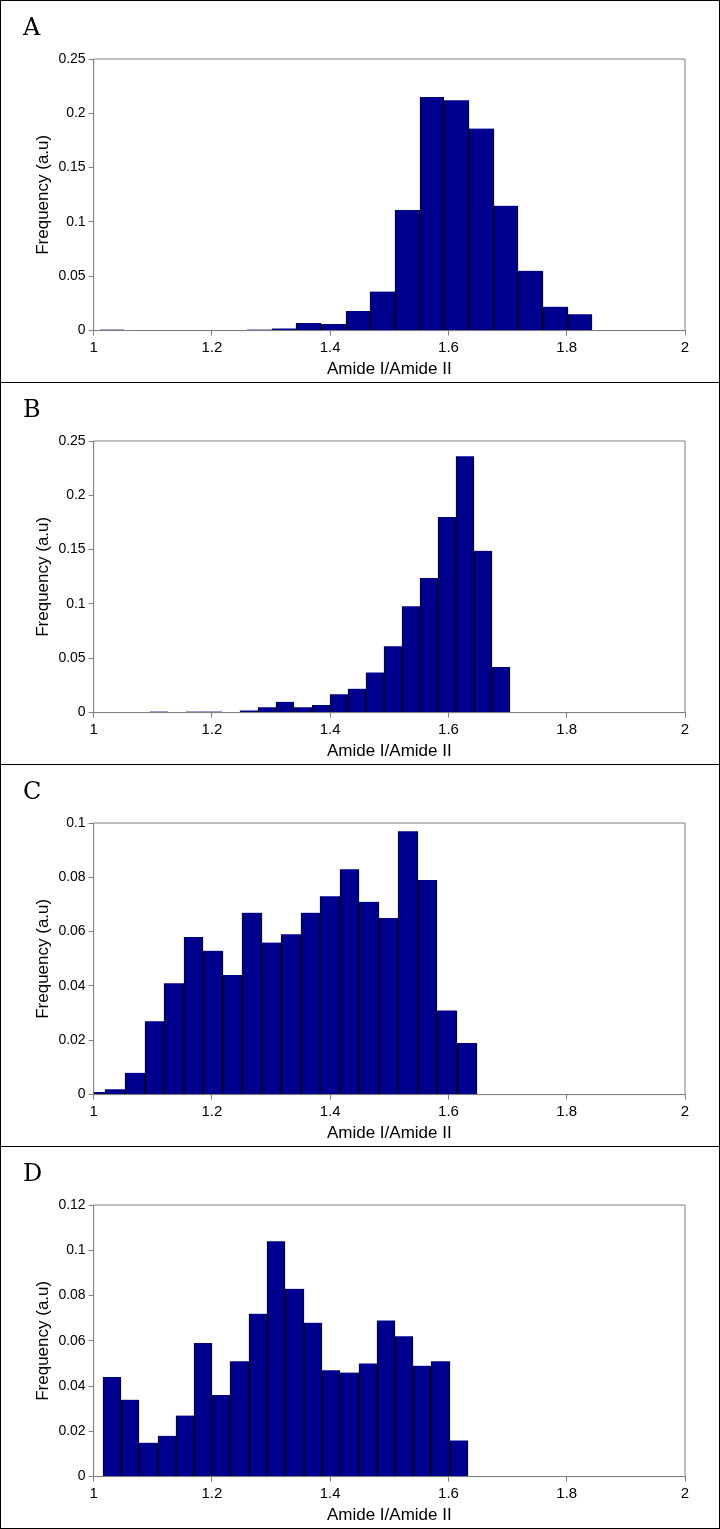  What do you see at coordinates (32, 791) in the screenshot?
I see `chart-title: C` at bounding box center [32, 791].